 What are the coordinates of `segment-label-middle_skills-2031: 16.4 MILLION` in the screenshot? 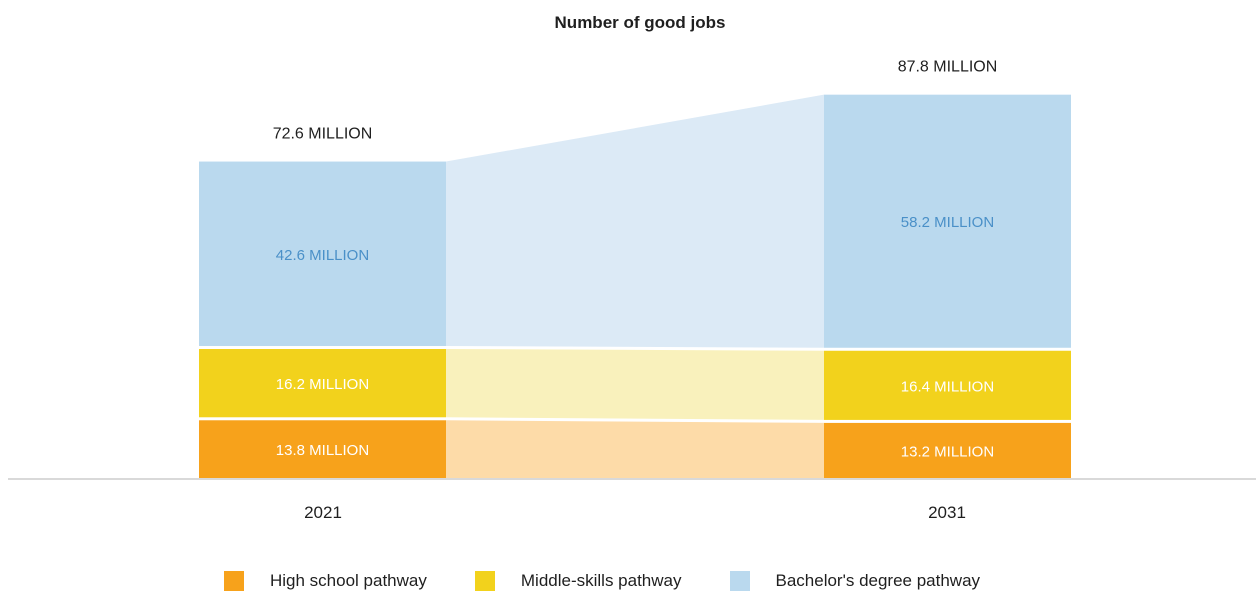 It's located at (947, 386).